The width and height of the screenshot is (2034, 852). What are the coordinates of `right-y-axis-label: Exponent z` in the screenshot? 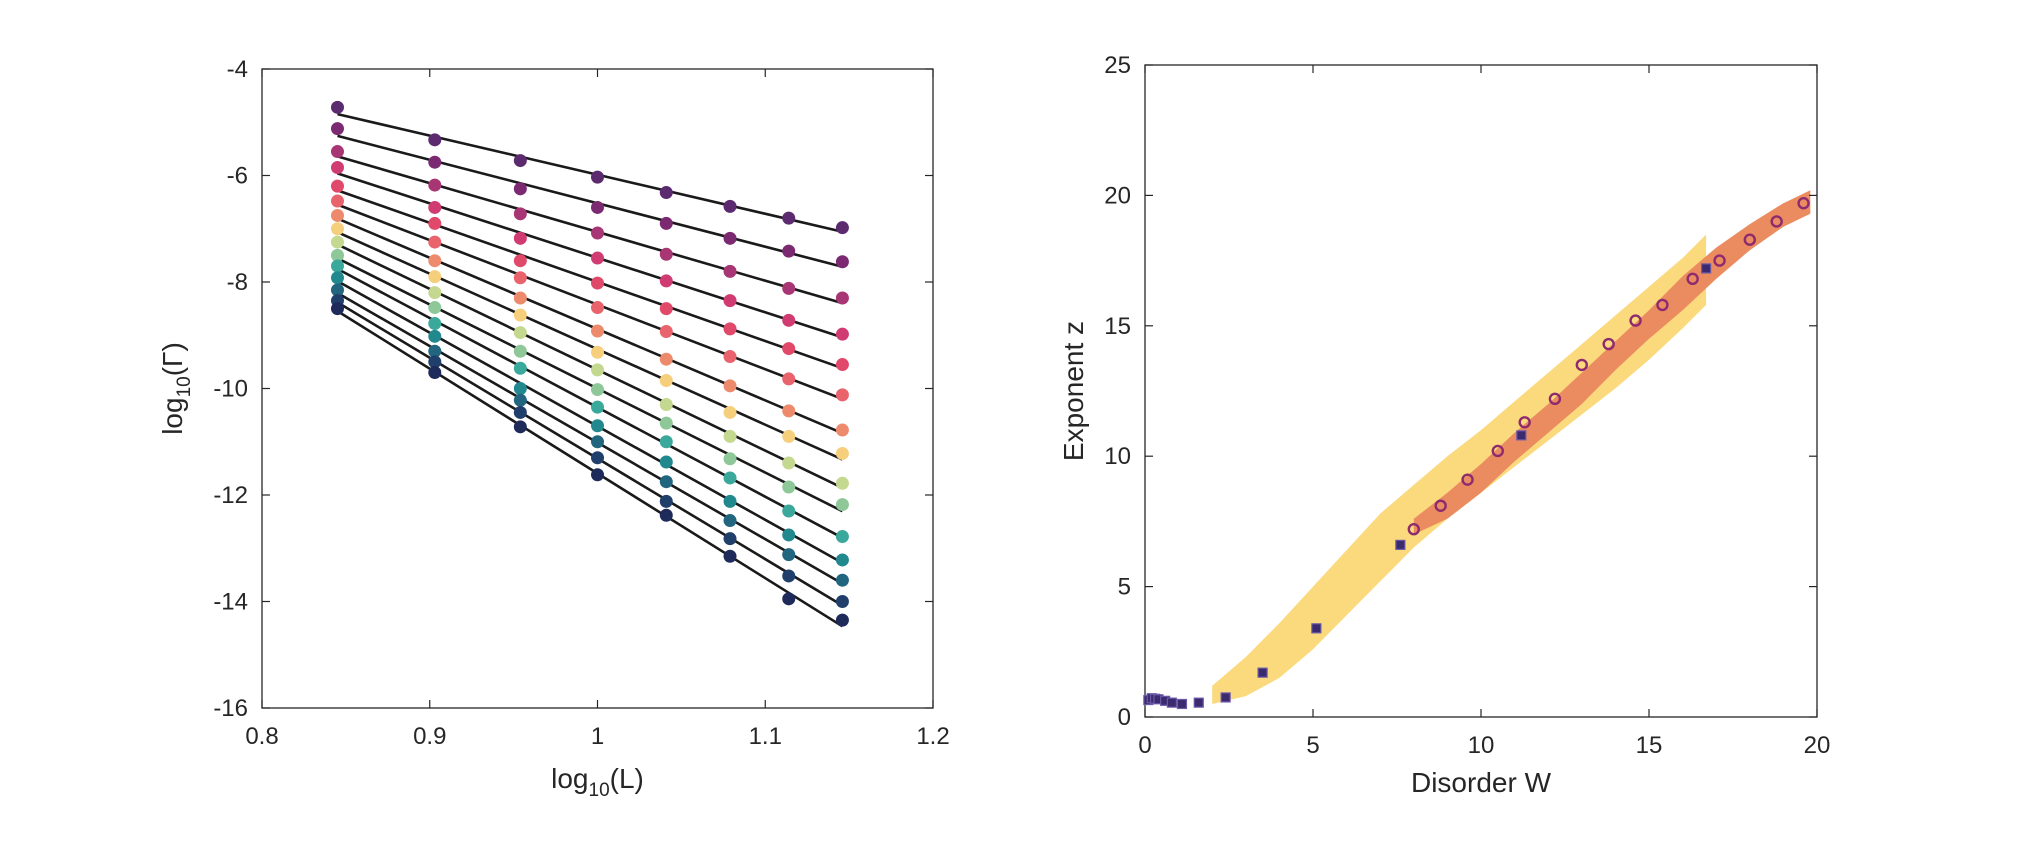 It's located at (1073, 391).